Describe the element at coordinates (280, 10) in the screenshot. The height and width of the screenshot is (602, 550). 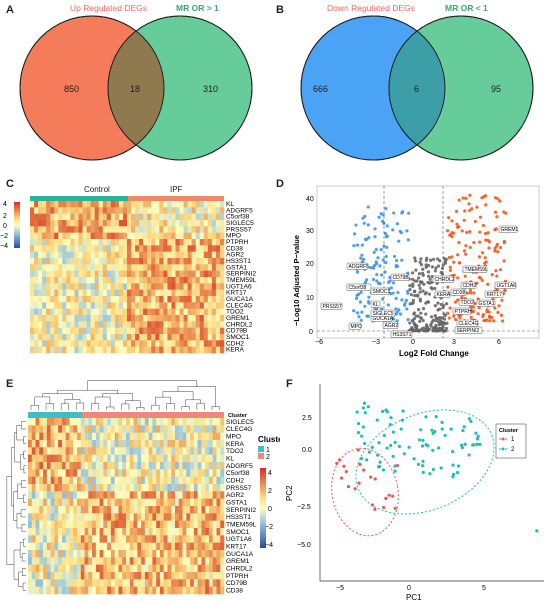
I see `panel-b-label: B` at that location.